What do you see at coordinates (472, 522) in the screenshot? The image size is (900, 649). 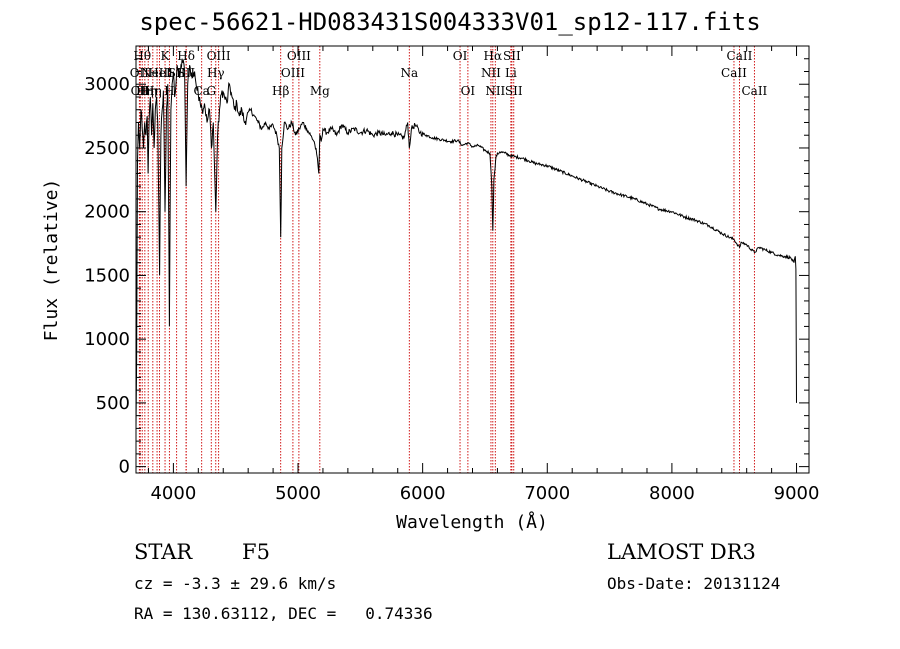 I see `x-axis-label: Wavelength (Å)` at bounding box center [472, 522].